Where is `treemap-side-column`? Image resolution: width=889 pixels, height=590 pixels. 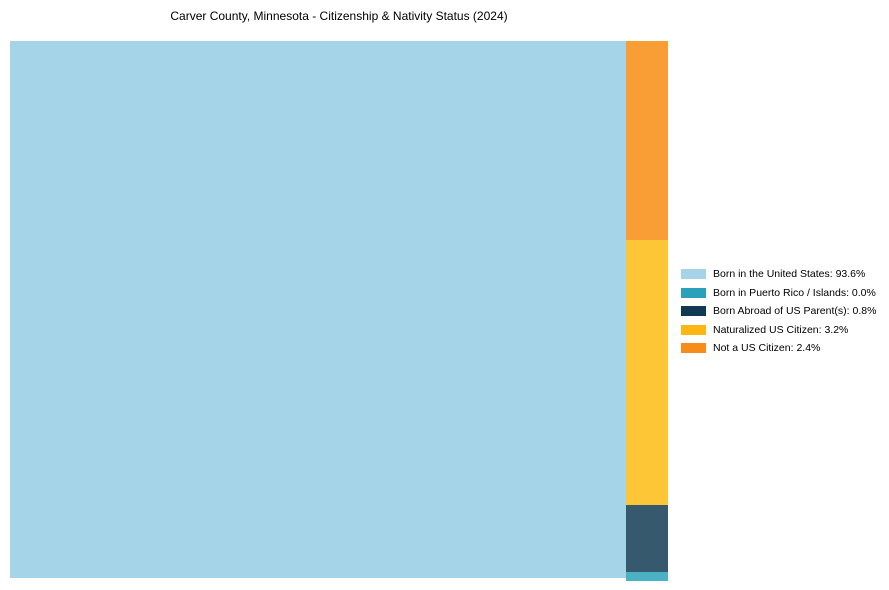 treemap-side-column is located at coordinates (647, 311).